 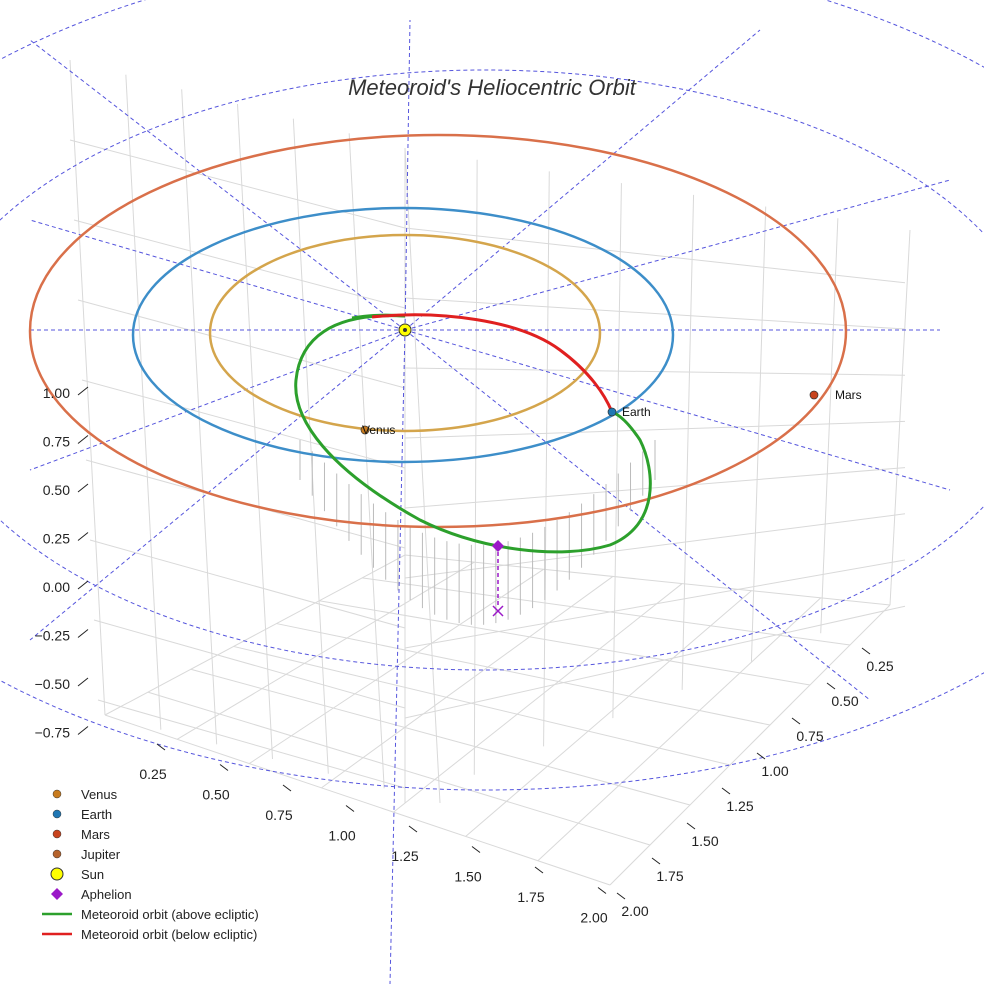 I want to click on venus-orbit, so click(x=405, y=333).